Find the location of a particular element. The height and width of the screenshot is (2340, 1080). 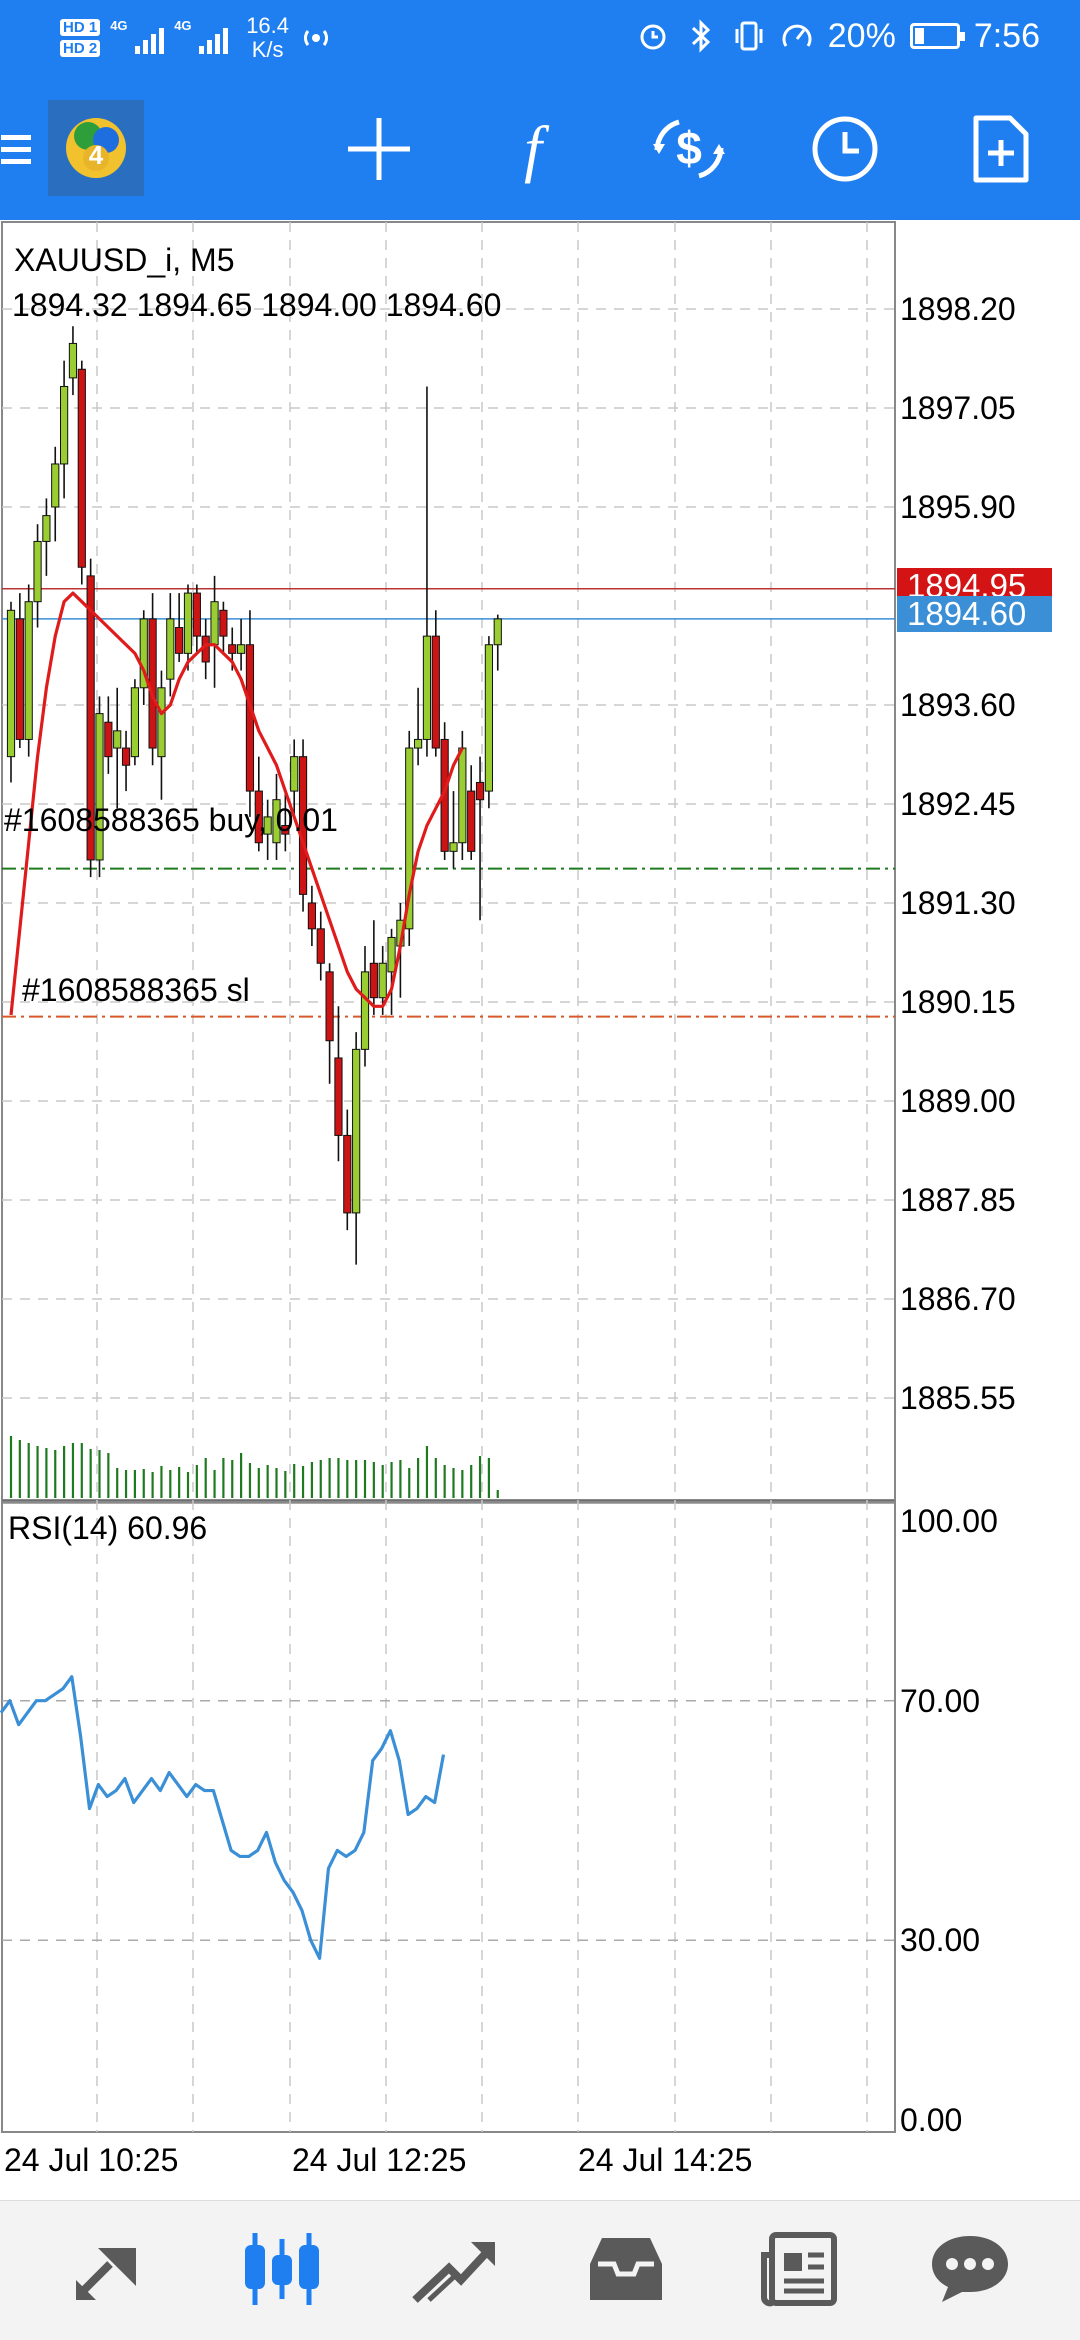

time-tick-label: 24 Jul 10:25 is located at coordinates (91, 2160).